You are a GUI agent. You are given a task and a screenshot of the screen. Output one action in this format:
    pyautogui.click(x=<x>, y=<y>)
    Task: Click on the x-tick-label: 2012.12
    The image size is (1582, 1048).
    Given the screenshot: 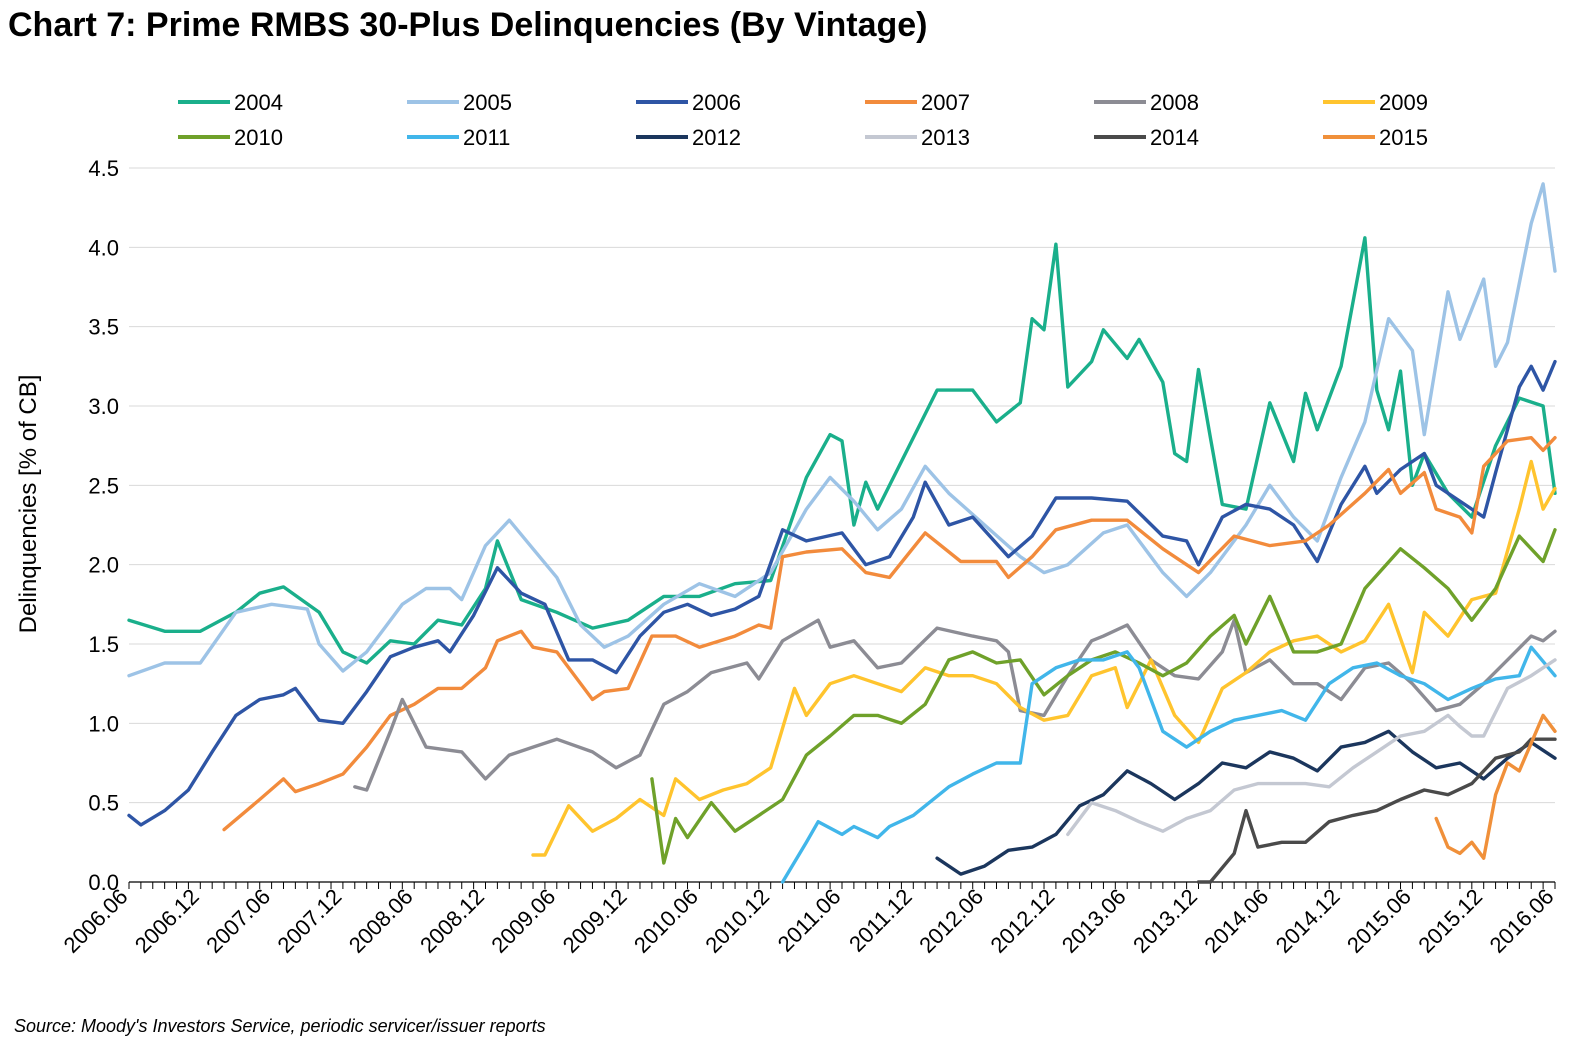 What is the action you would take?
    pyautogui.click(x=1023, y=921)
    